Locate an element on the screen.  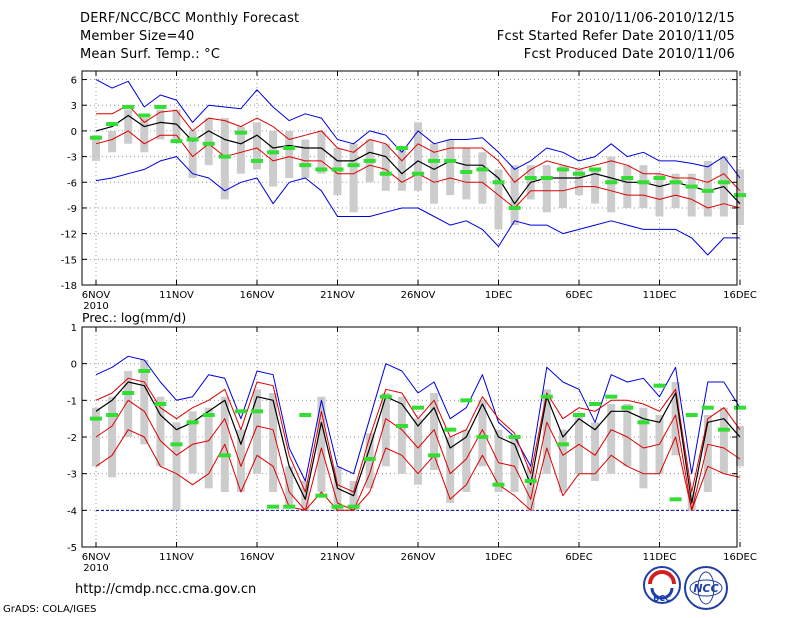
y-tick-label: 0 is located at coordinates (74, 365).